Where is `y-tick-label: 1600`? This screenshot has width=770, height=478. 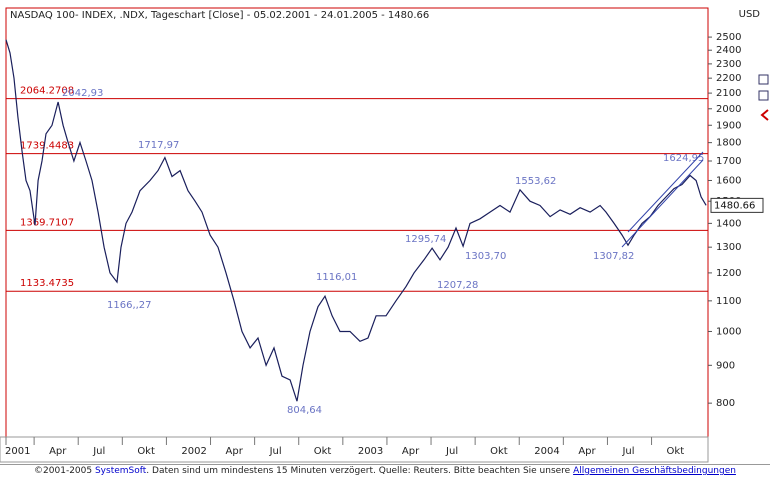
y-tick-label: 1600 is located at coordinates (728, 180).